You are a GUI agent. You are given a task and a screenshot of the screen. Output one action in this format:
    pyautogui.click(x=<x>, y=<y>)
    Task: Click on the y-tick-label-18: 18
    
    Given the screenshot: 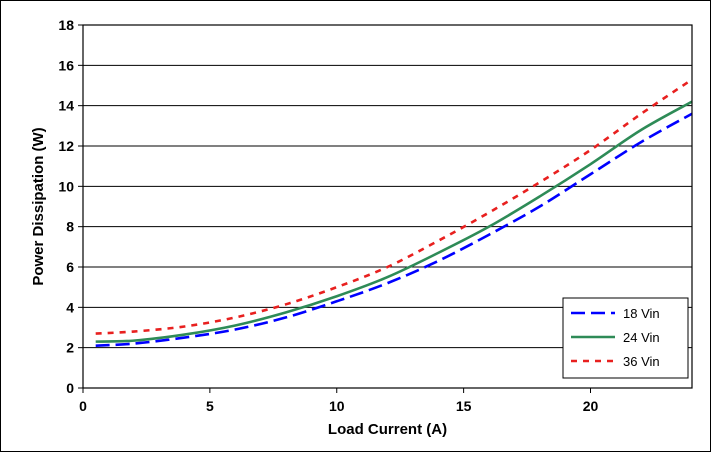 What is the action you would take?
    pyautogui.click(x=66, y=25)
    